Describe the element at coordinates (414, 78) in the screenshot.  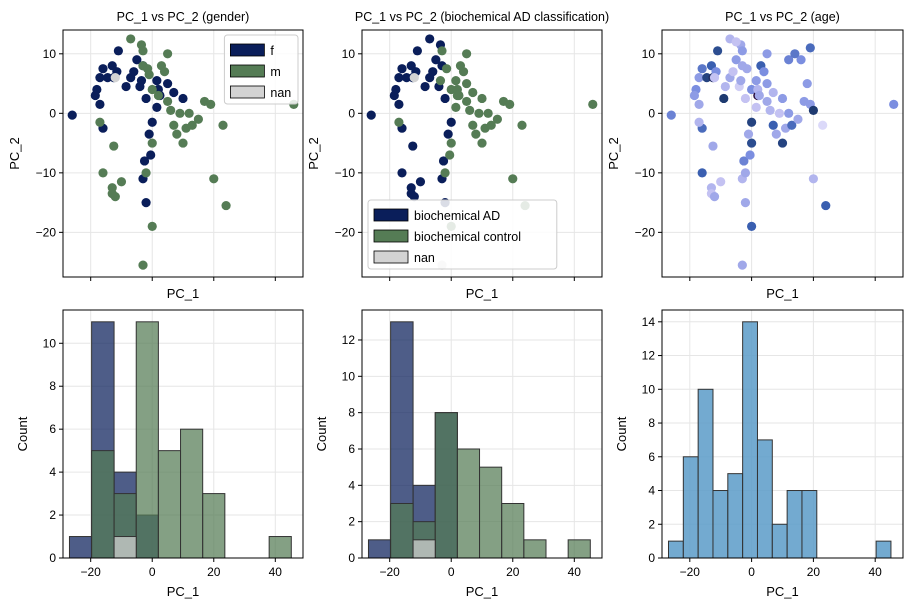
I see `scatter-point-nan` at that location.